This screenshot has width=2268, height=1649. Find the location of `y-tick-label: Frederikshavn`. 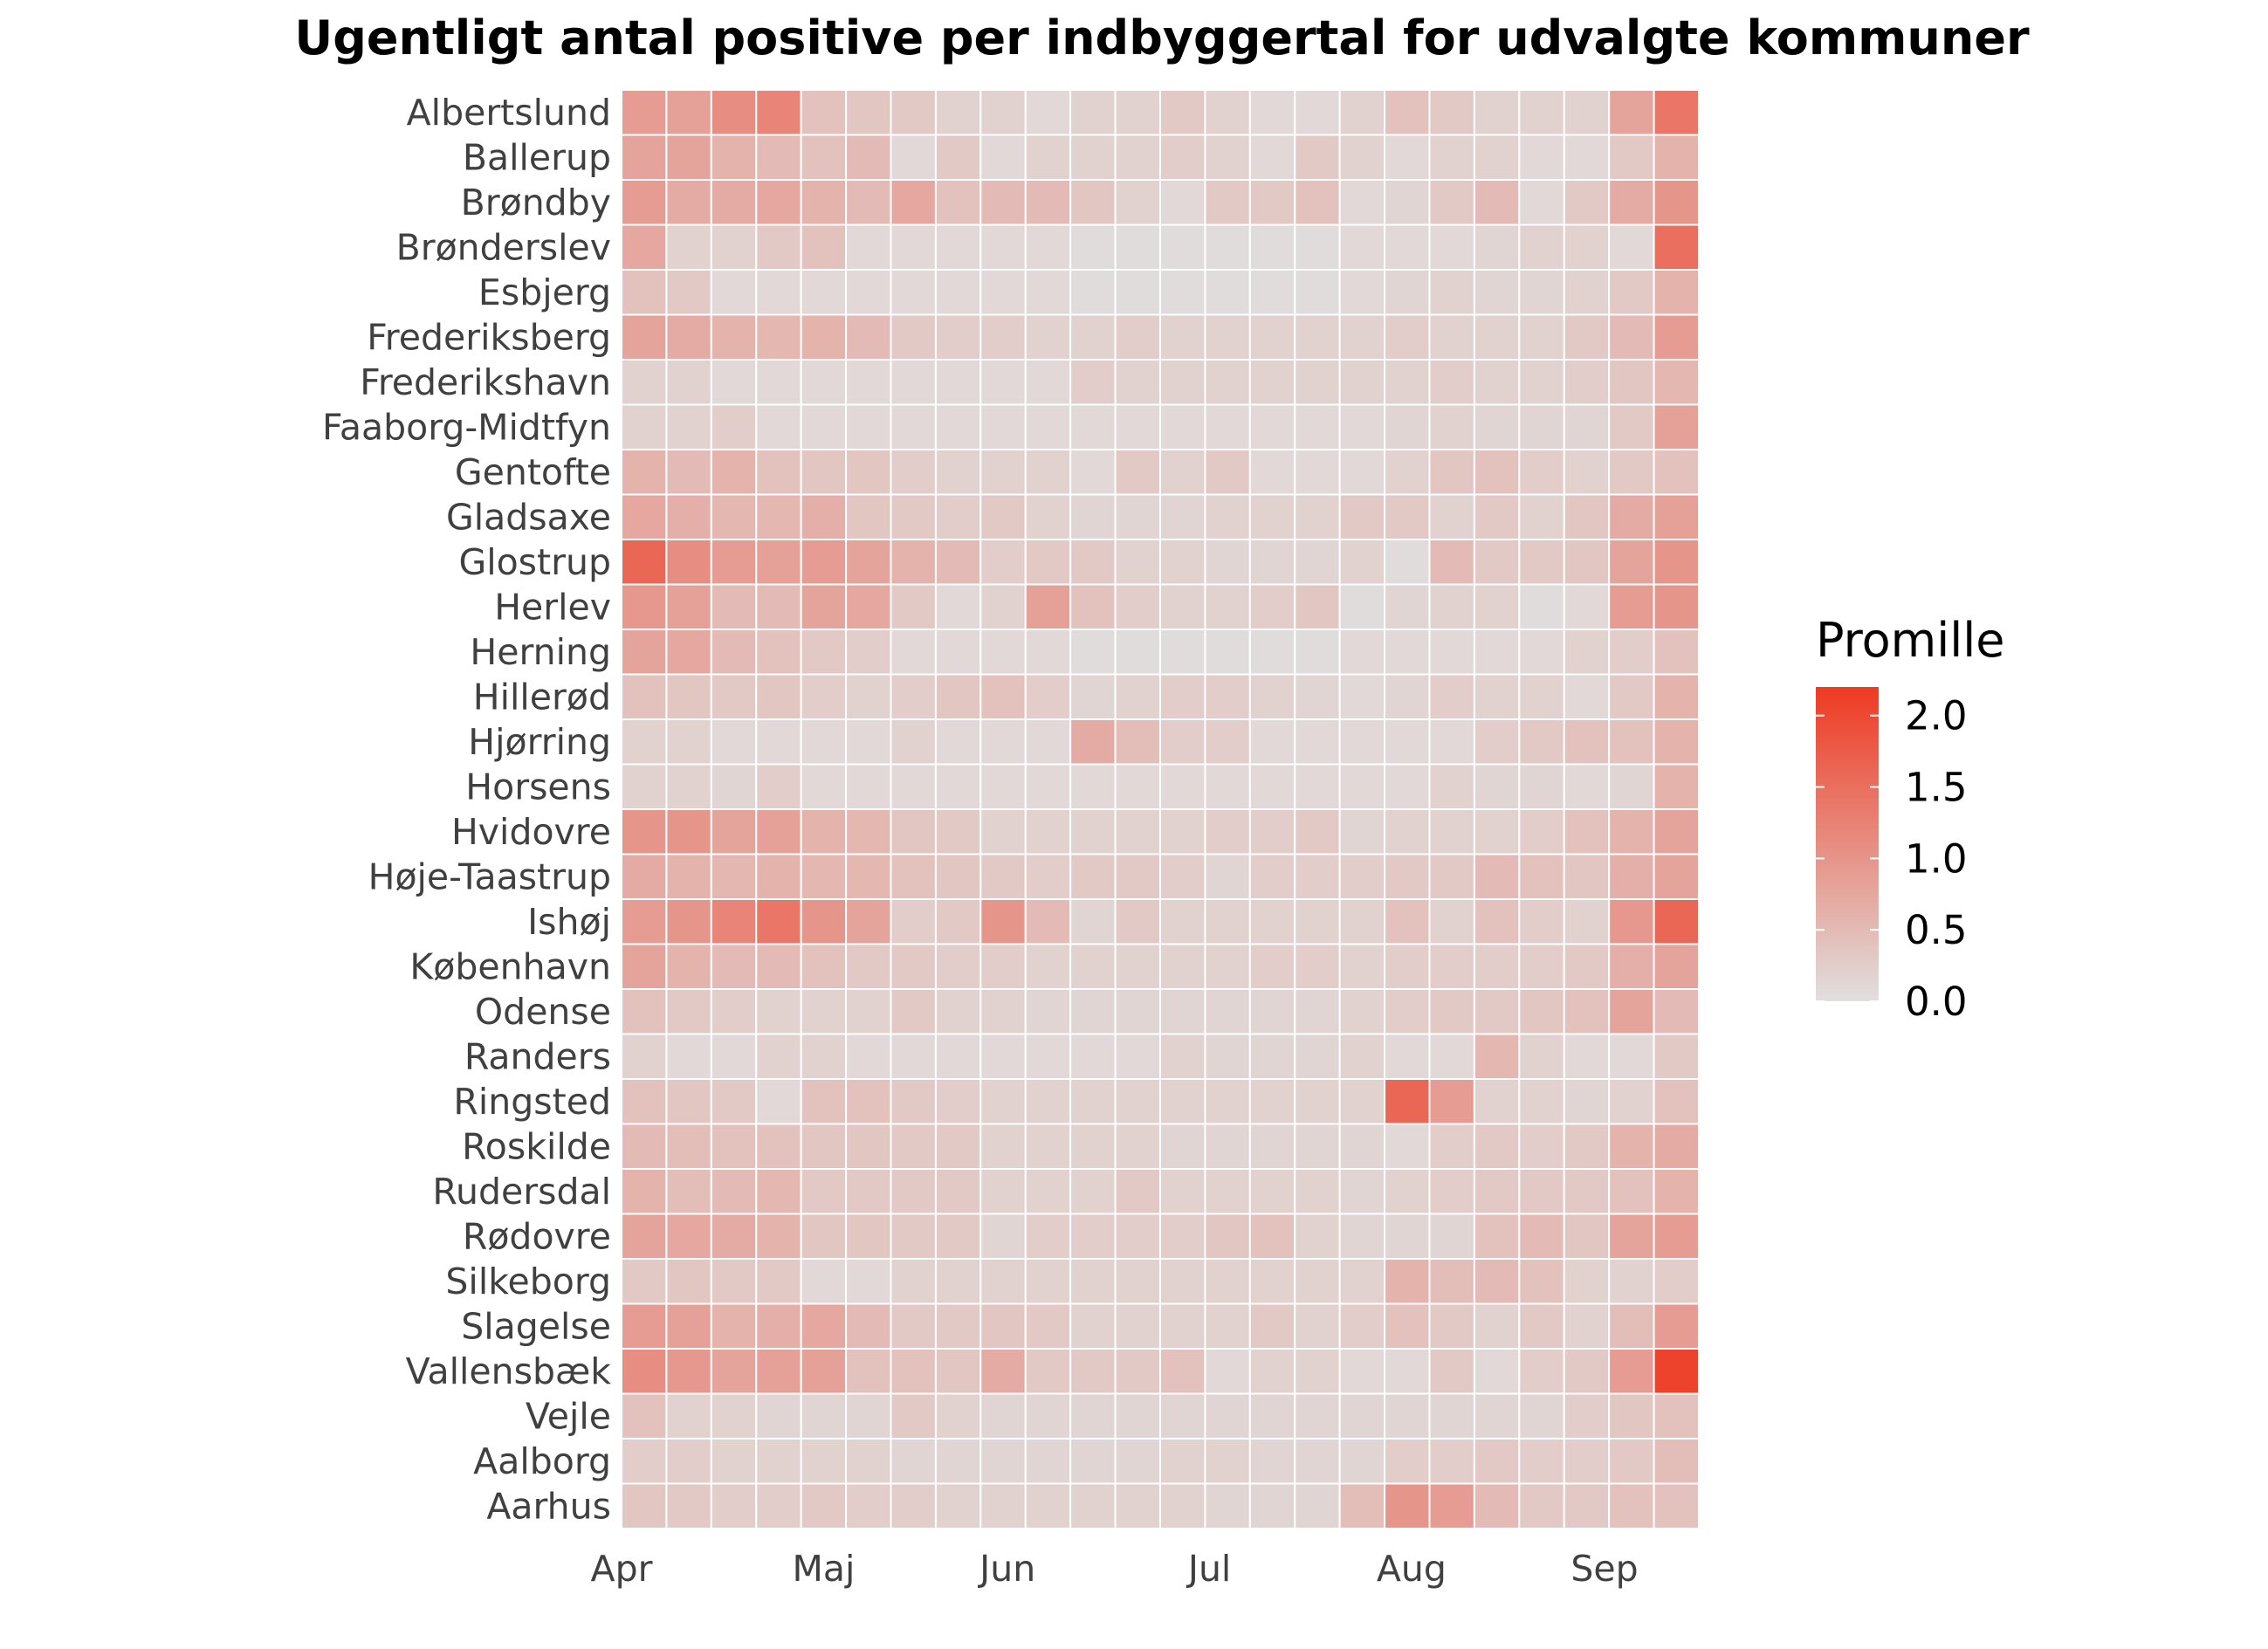

y-tick-label: Frederikshavn is located at coordinates (485, 382).